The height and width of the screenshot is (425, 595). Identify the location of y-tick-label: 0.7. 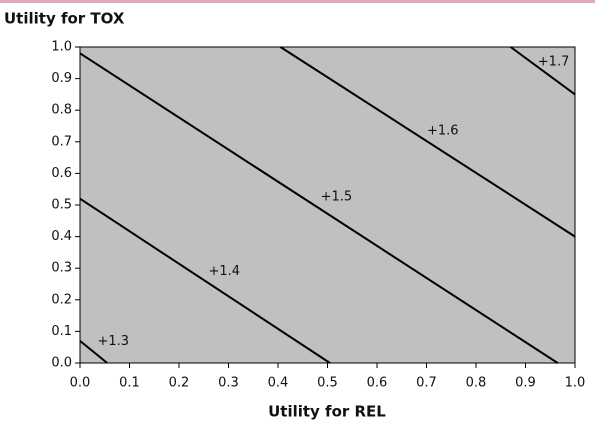
(61, 141).